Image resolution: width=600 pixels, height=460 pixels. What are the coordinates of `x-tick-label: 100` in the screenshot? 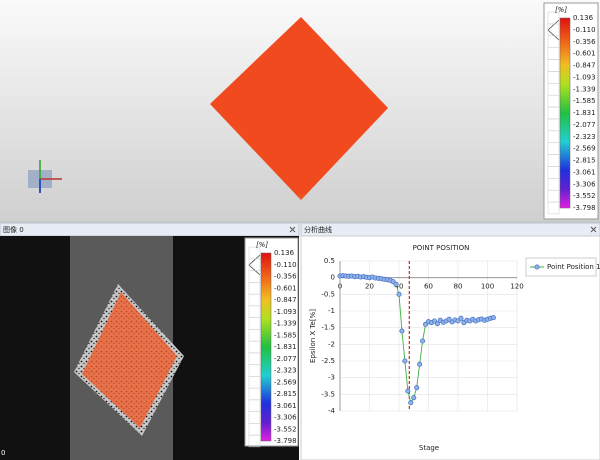 It's located at (487, 287).